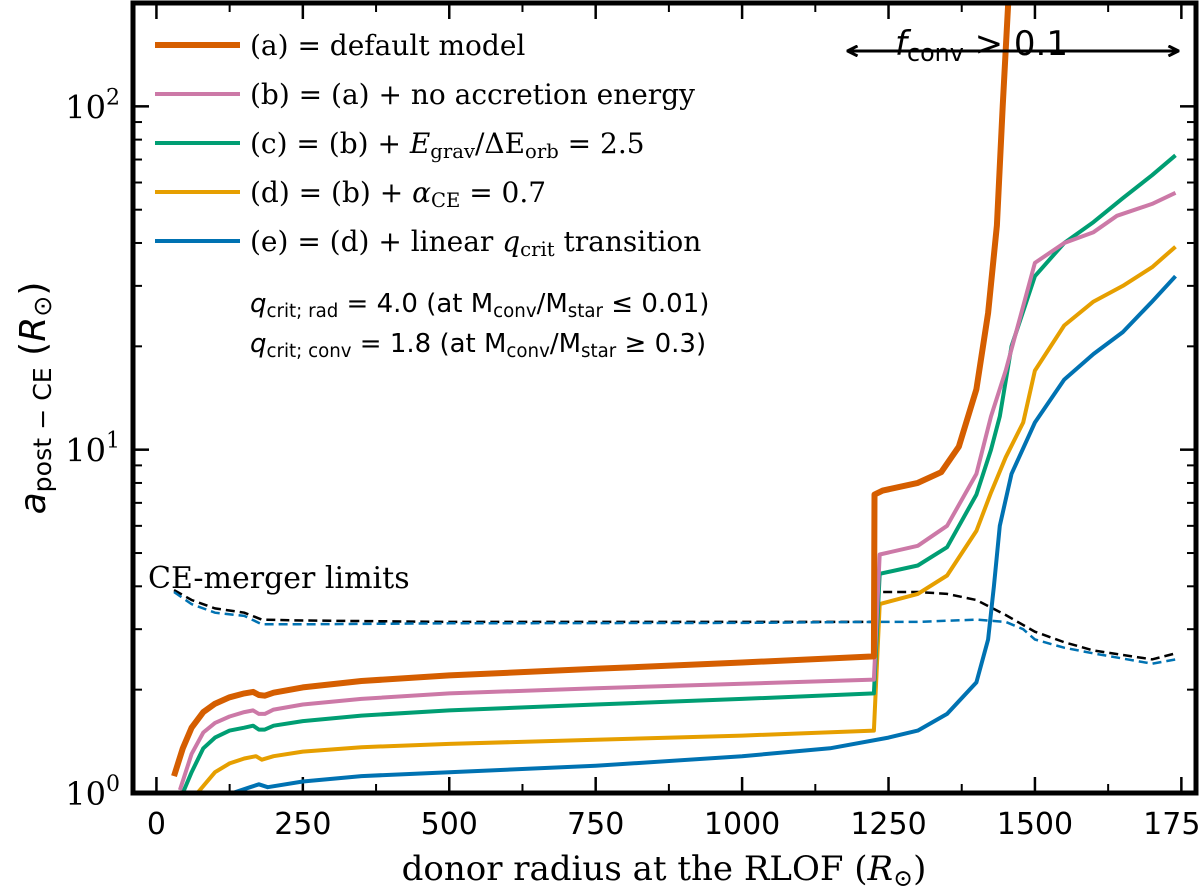 This screenshot has height=891, width=1200. Describe the element at coordinates (742, 824) in the screenshot. I see `x-tick-label: 1000` at that location.